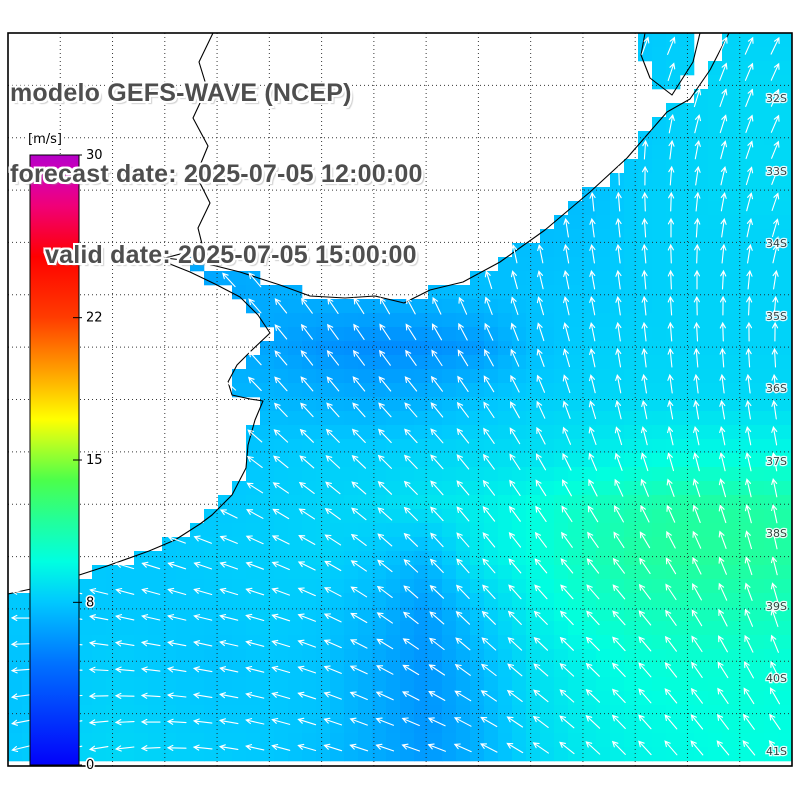 Image resolution: width=800 pixels, height=800 pixels. I want to click on colorbar-unit-label: [m/s], so click(45, 139).